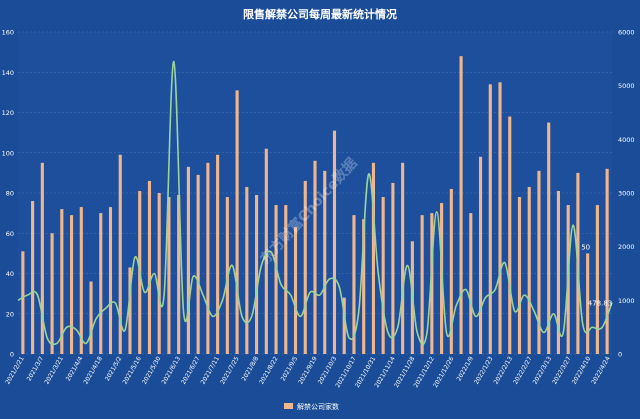 The image size is (640, 419). I want to click on chart-title: 限售解禁公司每周最新统计情况, so click(320, 14).